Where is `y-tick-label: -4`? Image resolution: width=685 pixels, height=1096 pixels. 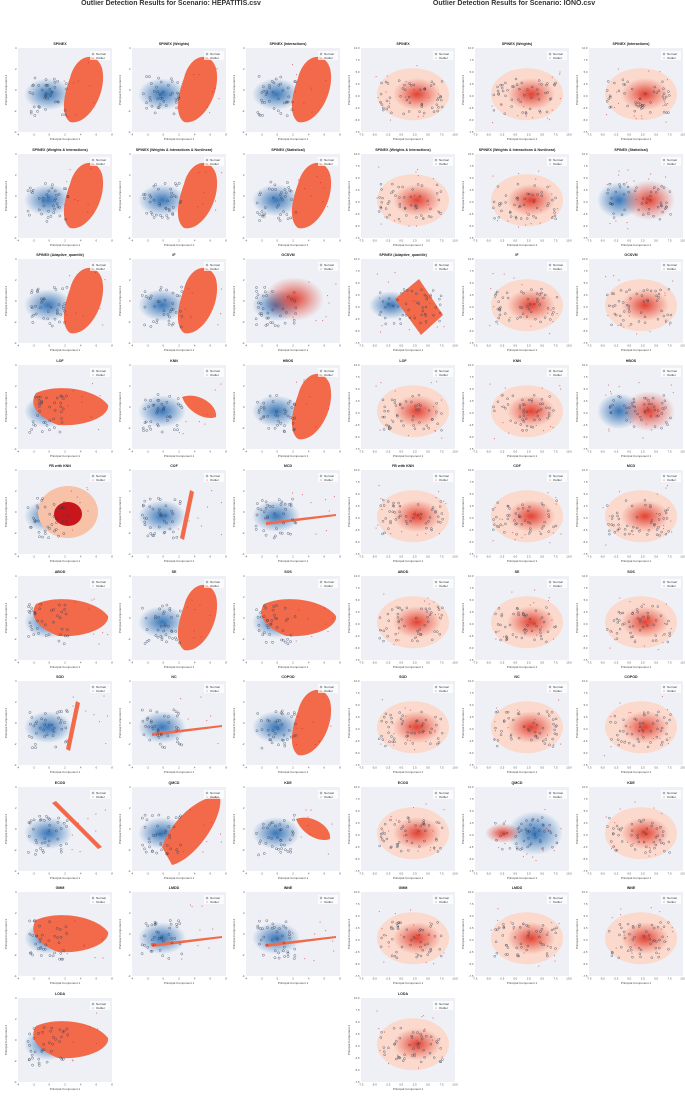 y-tick-label: -4 is located at coordinates (15, 554).